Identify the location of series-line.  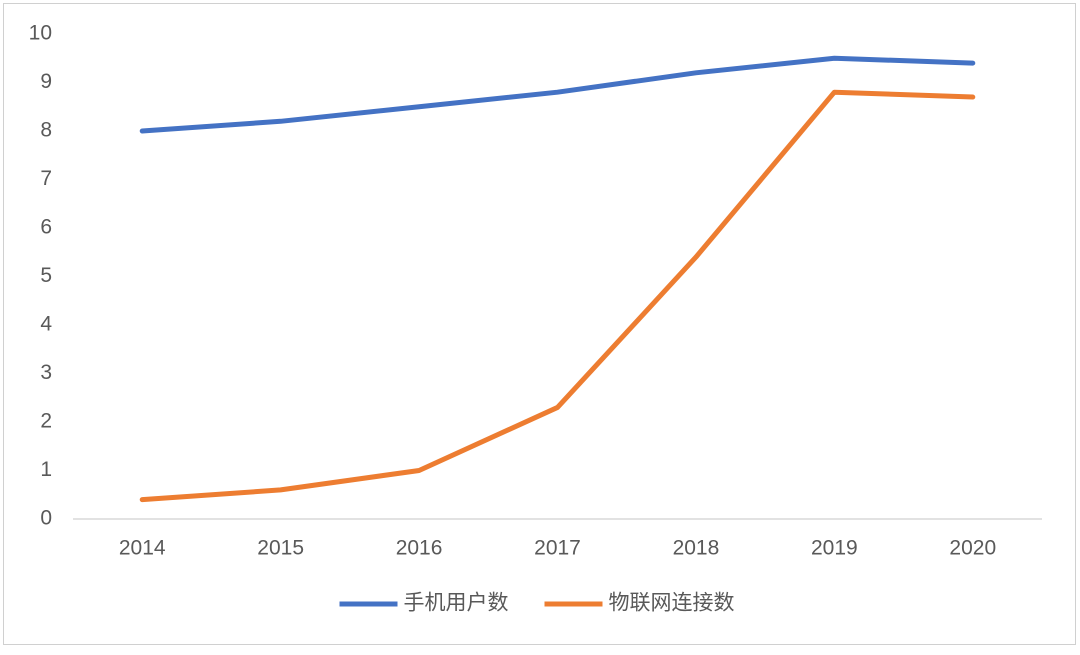
(557, 94).